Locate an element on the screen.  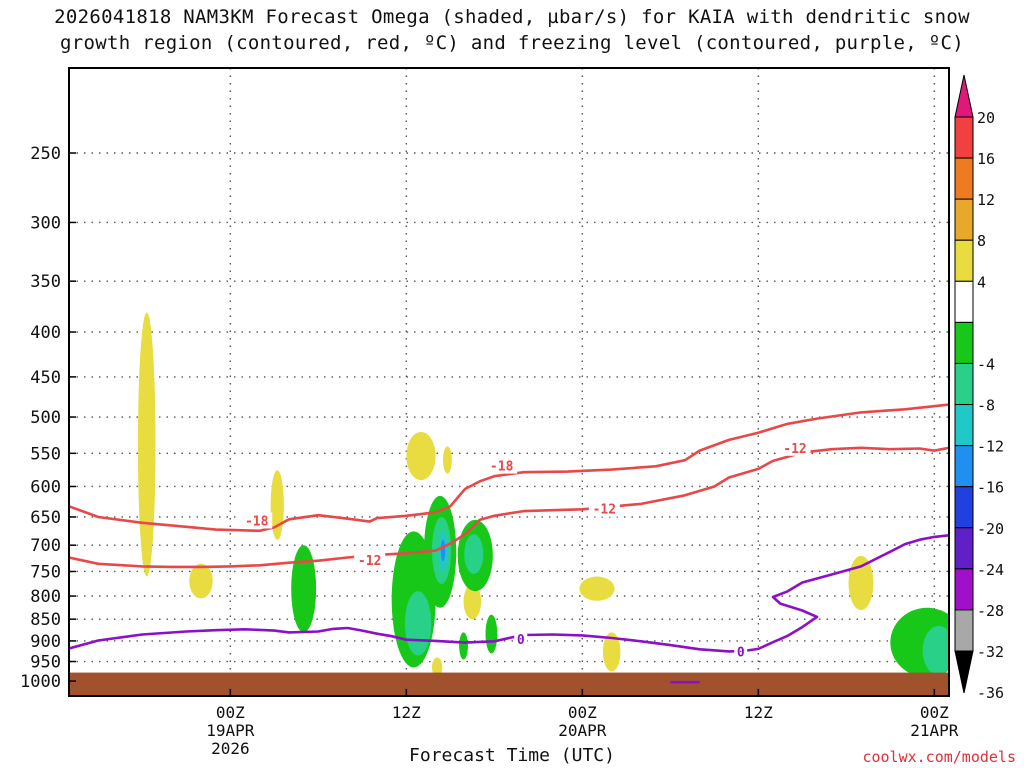
x-tick-date-label: 21APR is located at coordinates (934, 730).